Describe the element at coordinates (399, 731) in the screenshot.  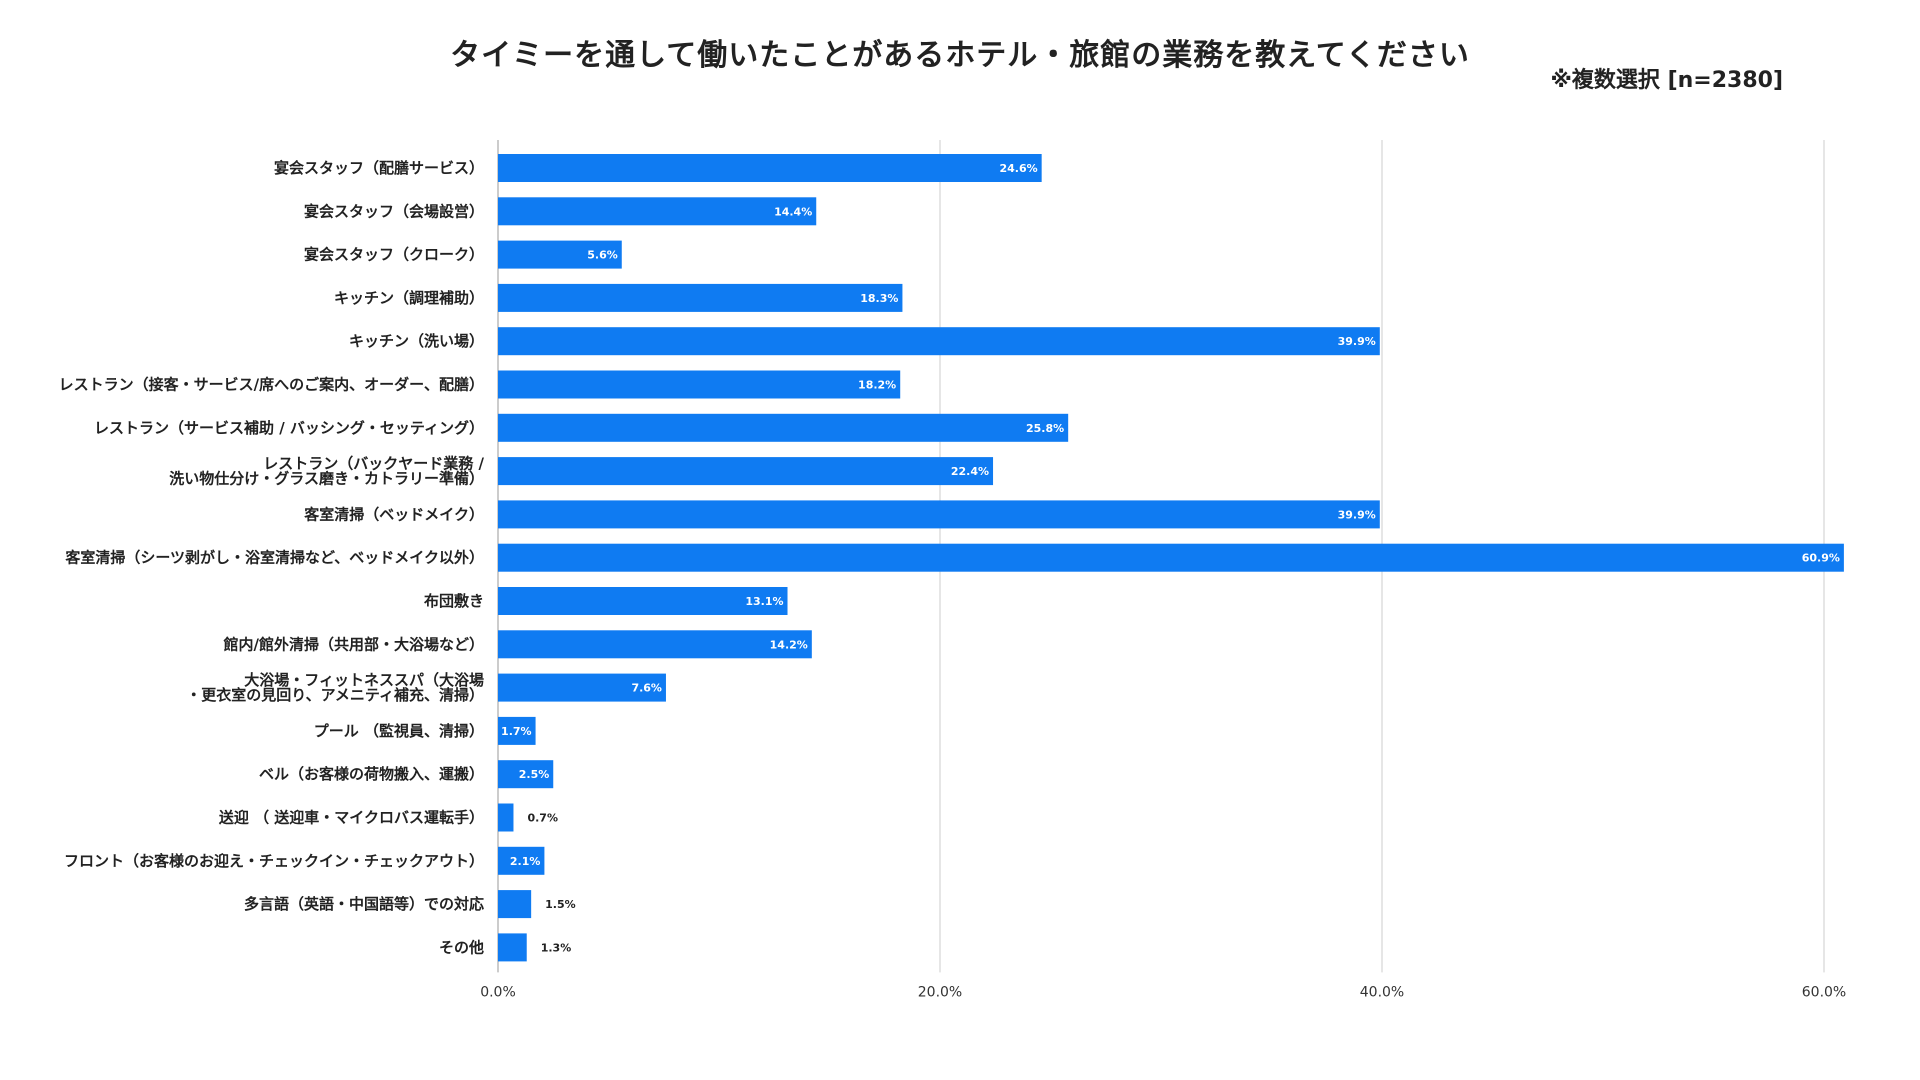
I see `category-label: プール （監視員、清掃）` at that location.